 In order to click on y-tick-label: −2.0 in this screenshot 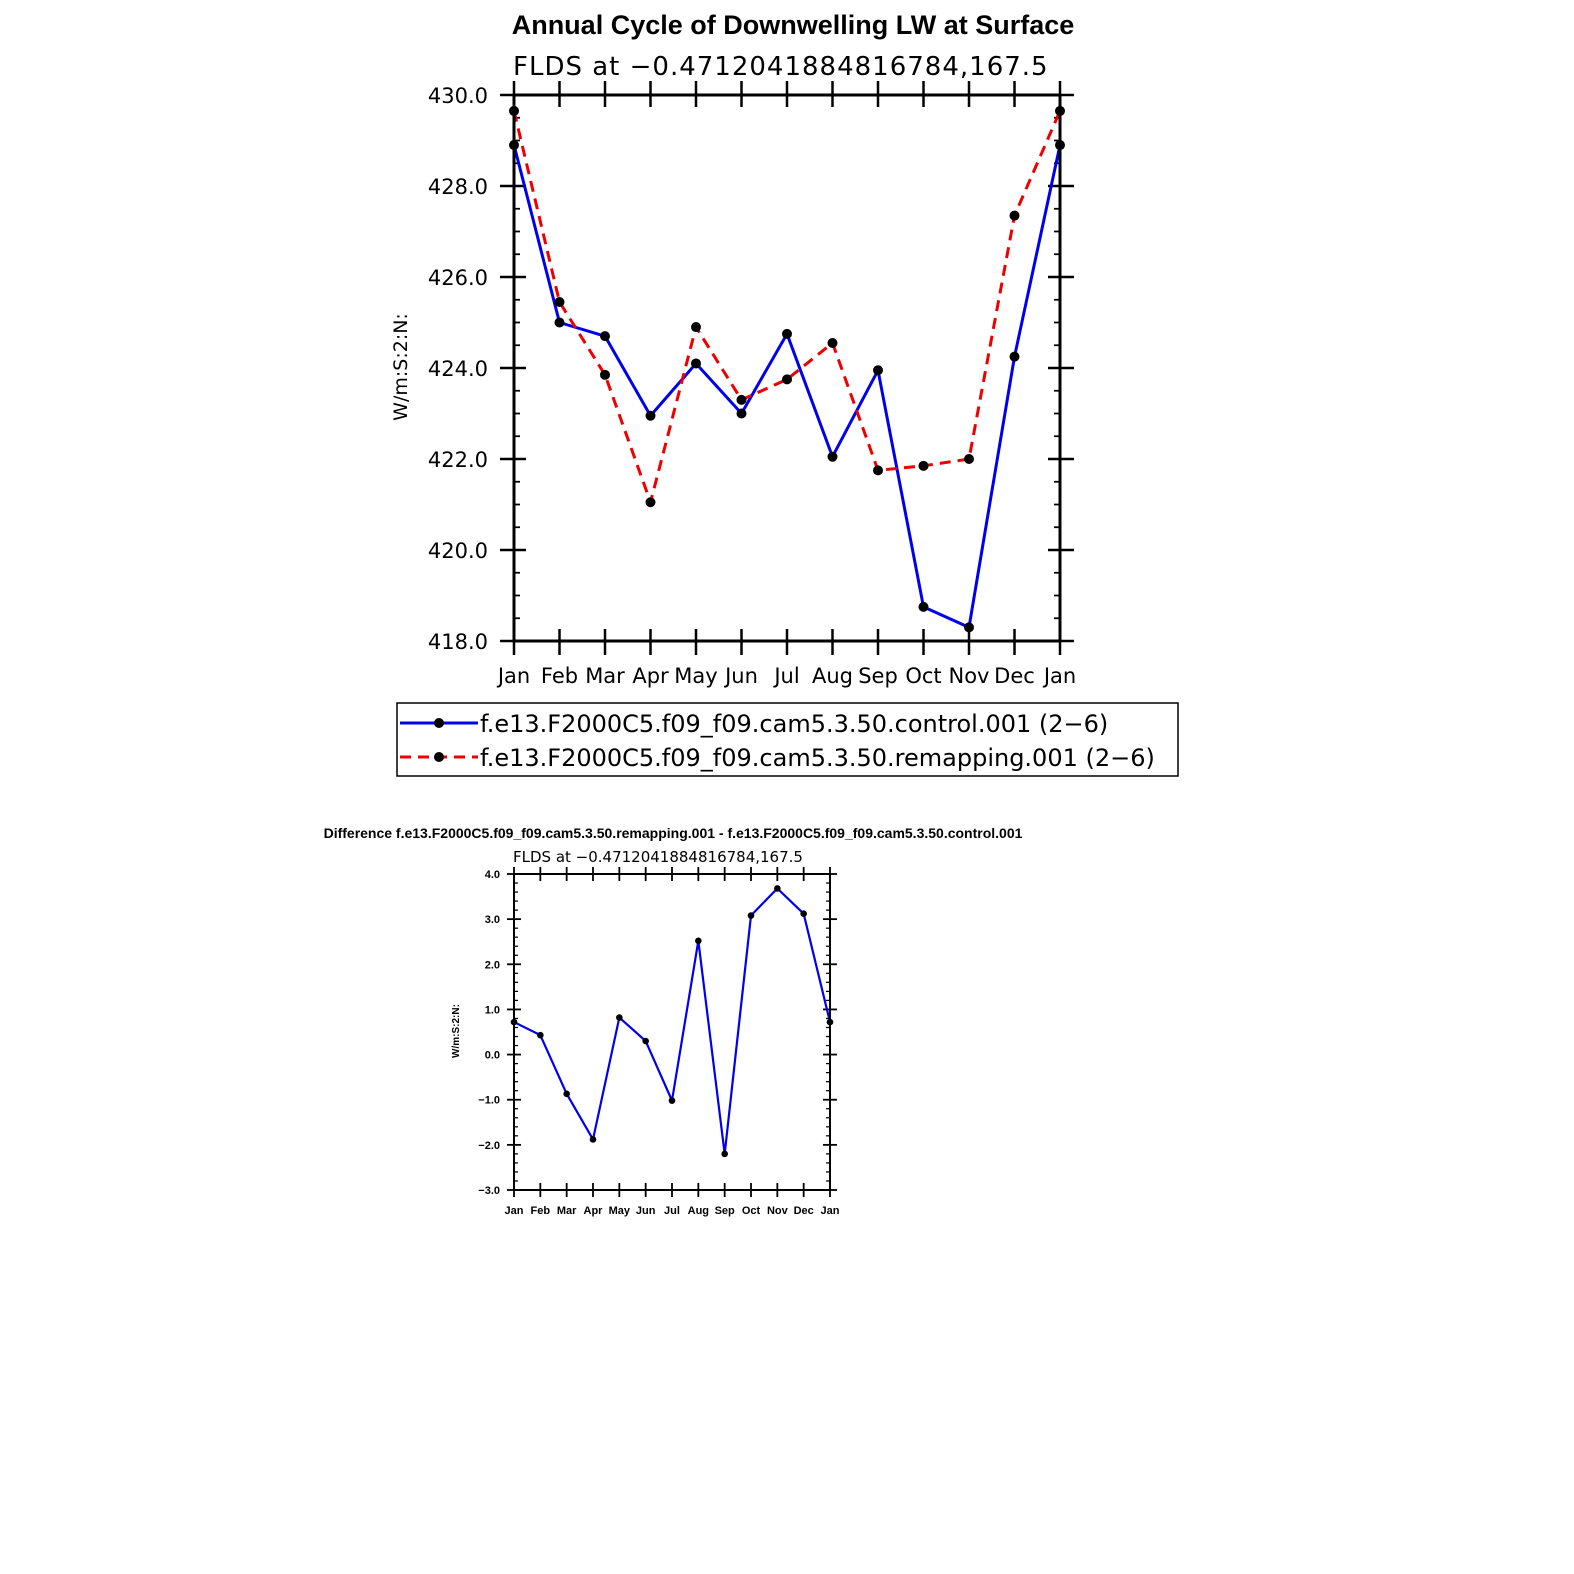, I will do `click(489, 1146)`.